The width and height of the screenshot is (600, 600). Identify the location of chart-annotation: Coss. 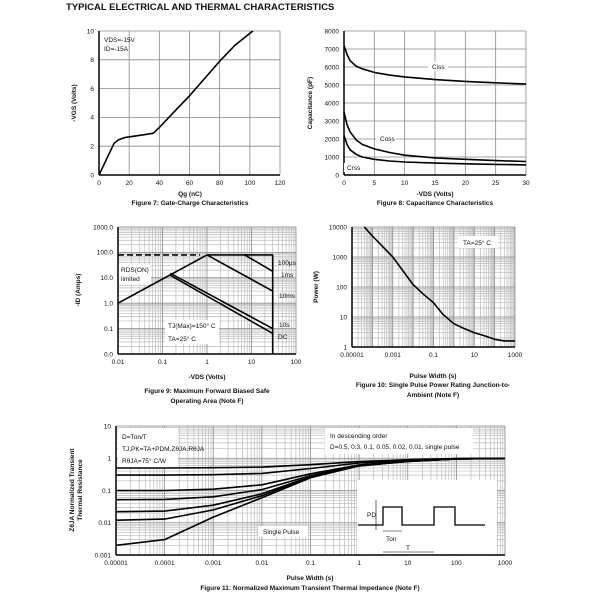
(388, 139).